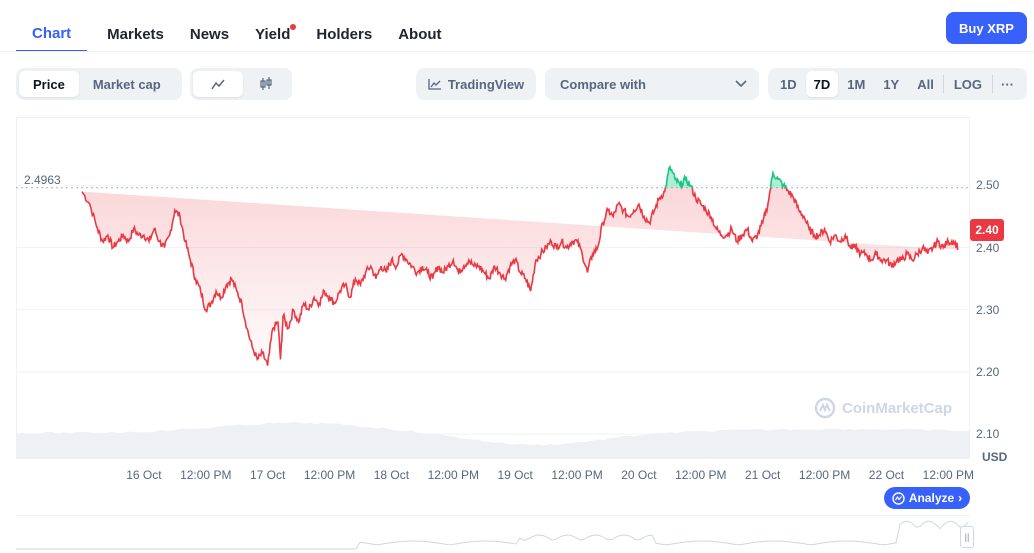  I want to click on reference-price-label: 2.4963, so click(42, 180).